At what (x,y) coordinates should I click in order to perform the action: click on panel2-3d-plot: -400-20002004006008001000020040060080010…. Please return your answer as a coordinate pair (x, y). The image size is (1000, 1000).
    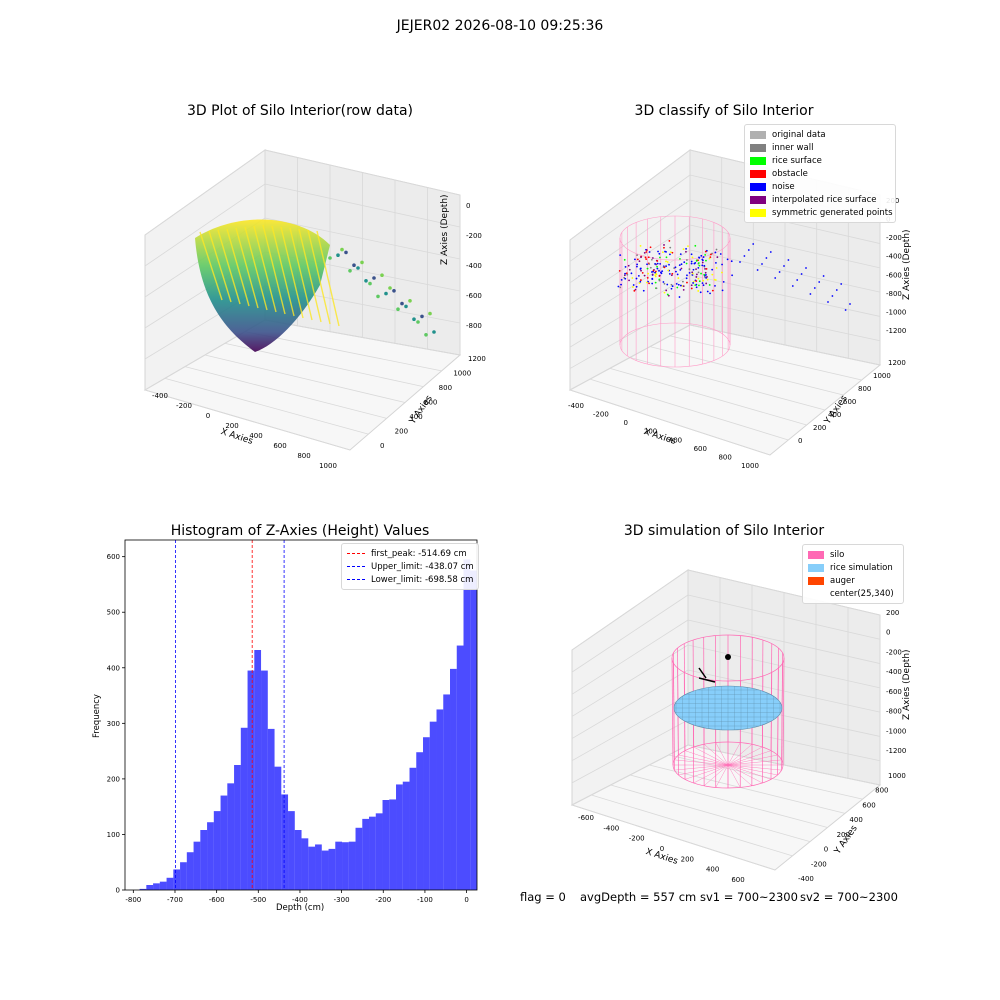
    Looking at the image, I should click on (737, 309).